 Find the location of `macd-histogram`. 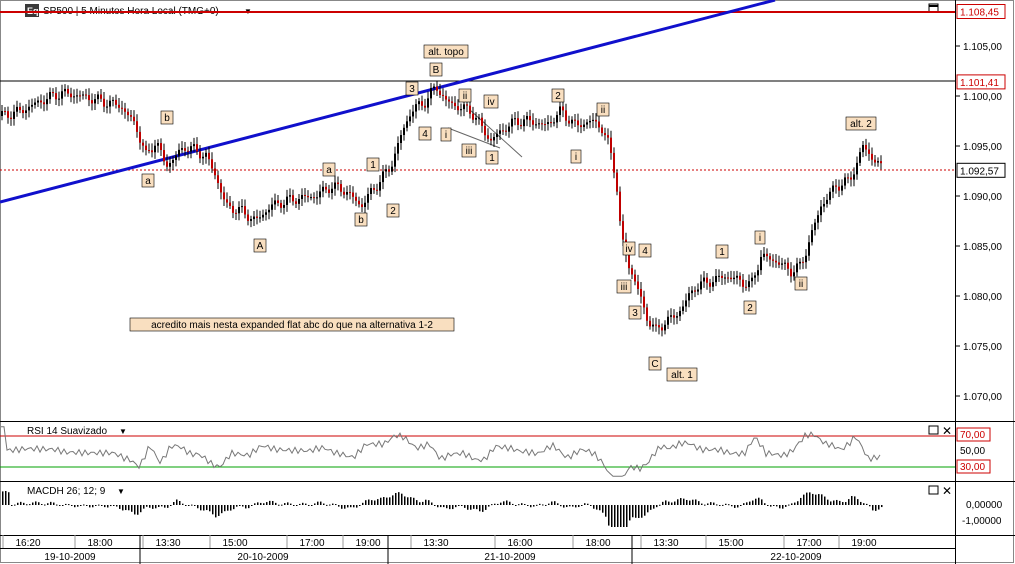

macd-histogram is located at coordinates (442, 509).